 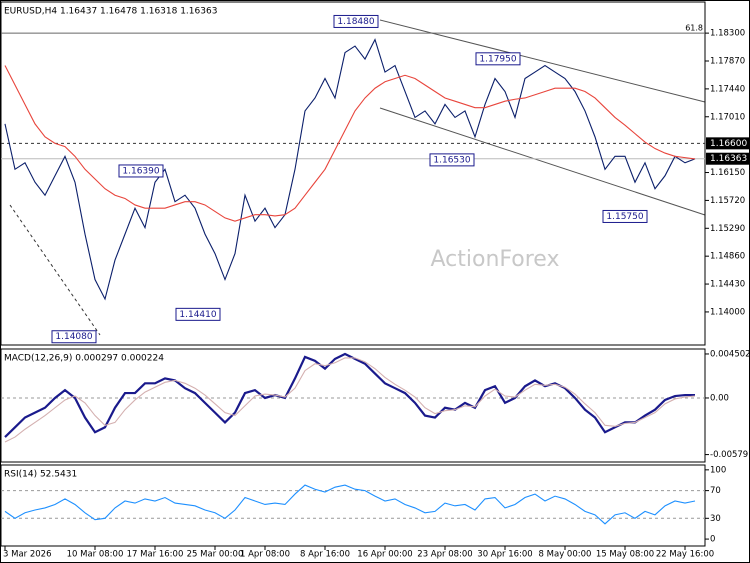 I want to click on panel-title: RSI(14) 52.5431, so click(x=40, y=475).